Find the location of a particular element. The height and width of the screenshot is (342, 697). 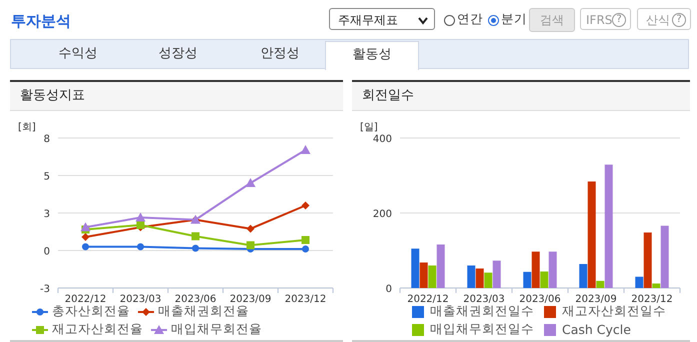

text: IFRS is located at coordinates (599, 20).